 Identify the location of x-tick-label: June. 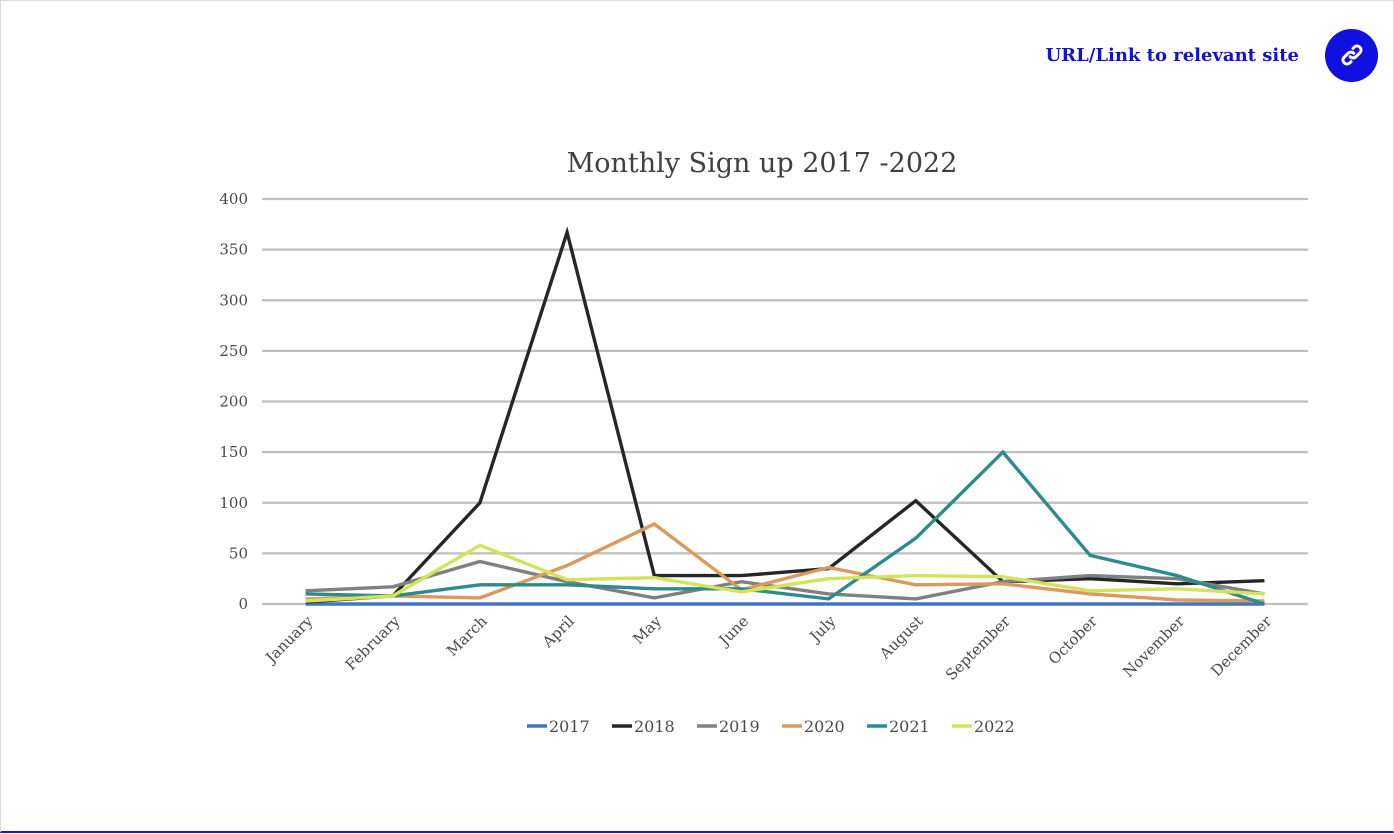
(733, 631).